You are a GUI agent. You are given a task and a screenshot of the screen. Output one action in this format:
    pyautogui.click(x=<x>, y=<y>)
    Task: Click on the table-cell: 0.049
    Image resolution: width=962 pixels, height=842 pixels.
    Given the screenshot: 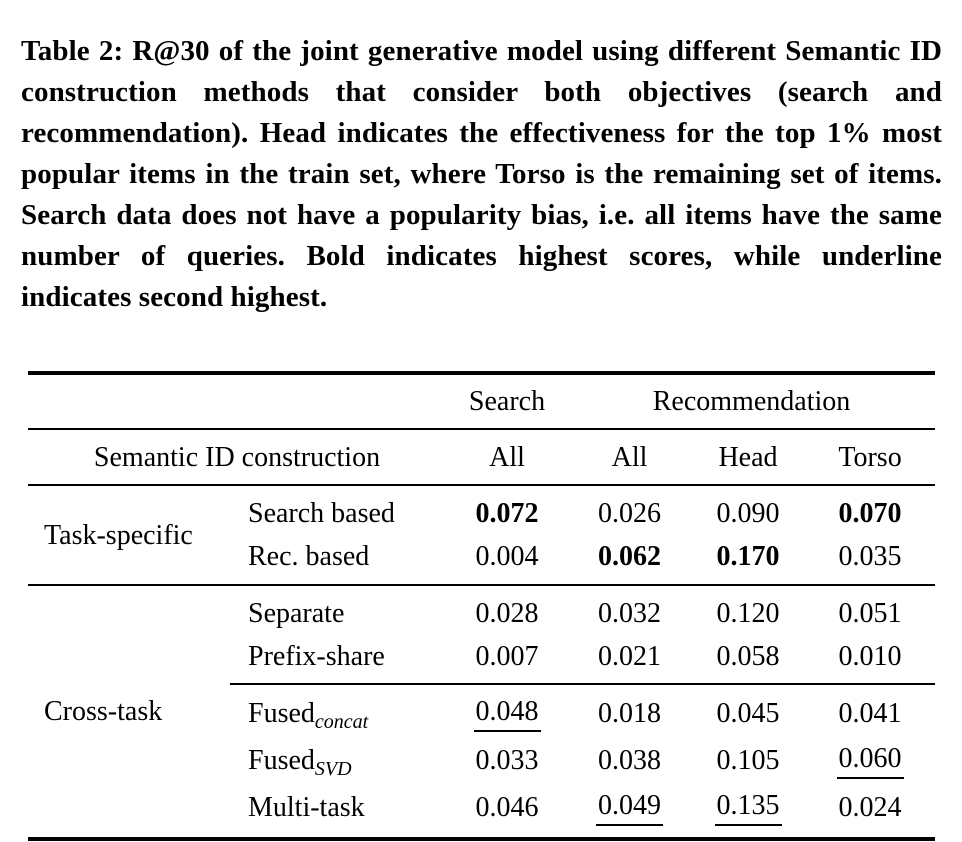 What is the action you would take?
    pyautogui.click(x=629, y=811)
    